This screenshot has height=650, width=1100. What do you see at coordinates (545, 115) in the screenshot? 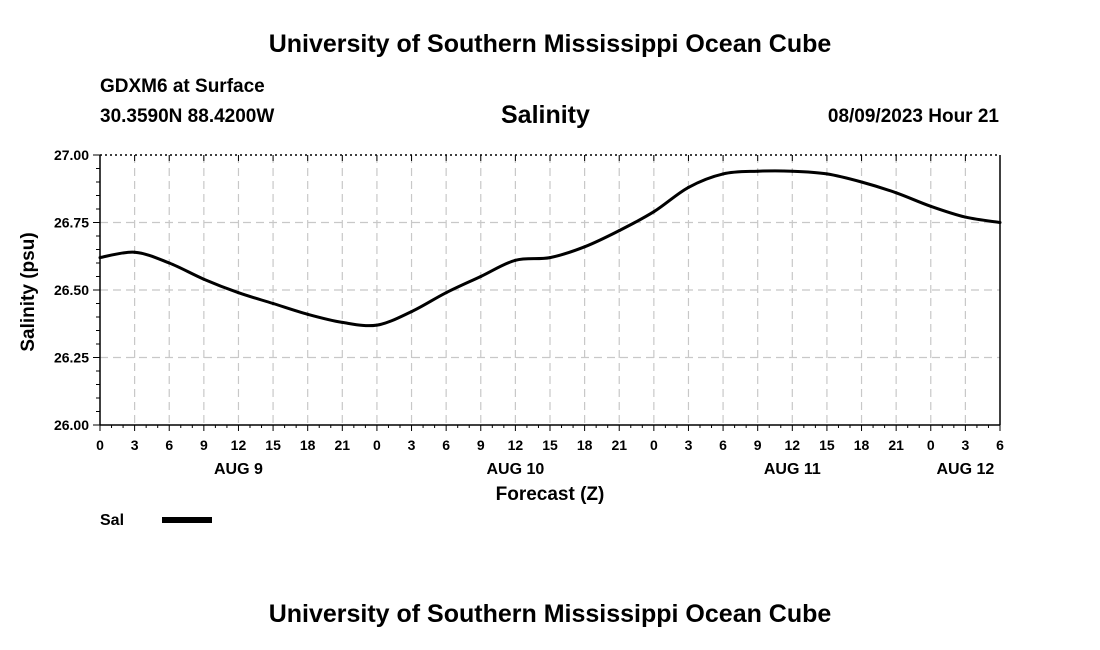
I see `chart-title: Salinity` at bounding box center [545, 115].